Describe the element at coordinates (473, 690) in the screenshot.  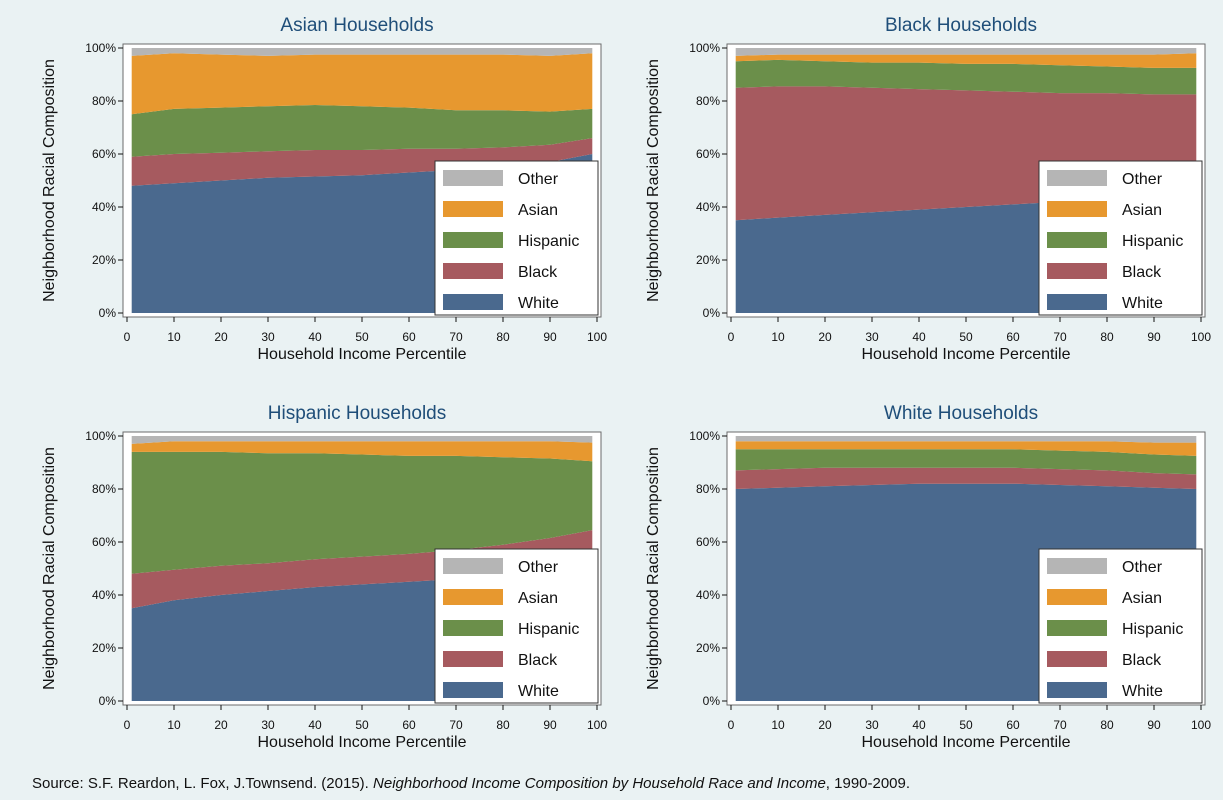
I see `legend-swatch-white` at that location.